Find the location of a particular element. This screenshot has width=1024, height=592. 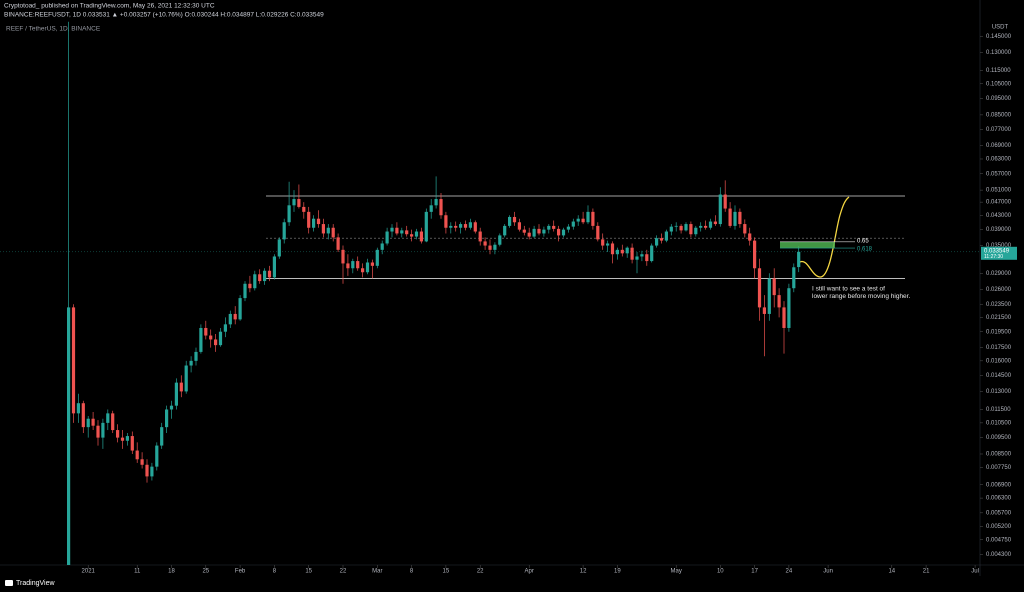

y-tick-label: 0.063000 is located at coordinates (999, 160).